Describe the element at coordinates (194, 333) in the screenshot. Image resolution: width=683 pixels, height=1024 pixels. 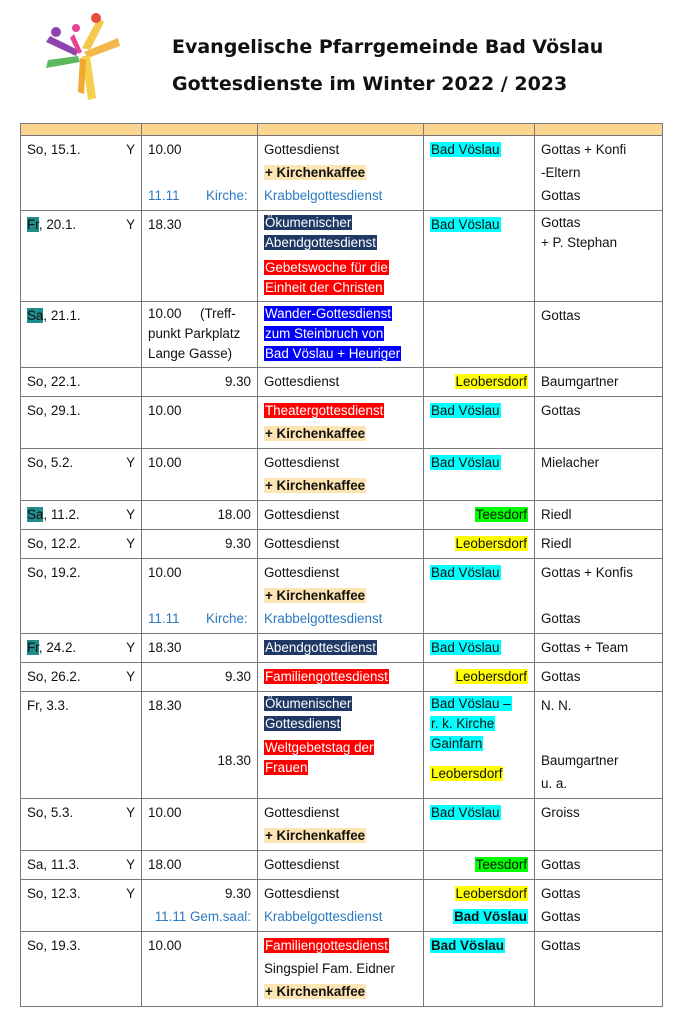
I see `meeting-point: punkt Parkplatz` at that location.